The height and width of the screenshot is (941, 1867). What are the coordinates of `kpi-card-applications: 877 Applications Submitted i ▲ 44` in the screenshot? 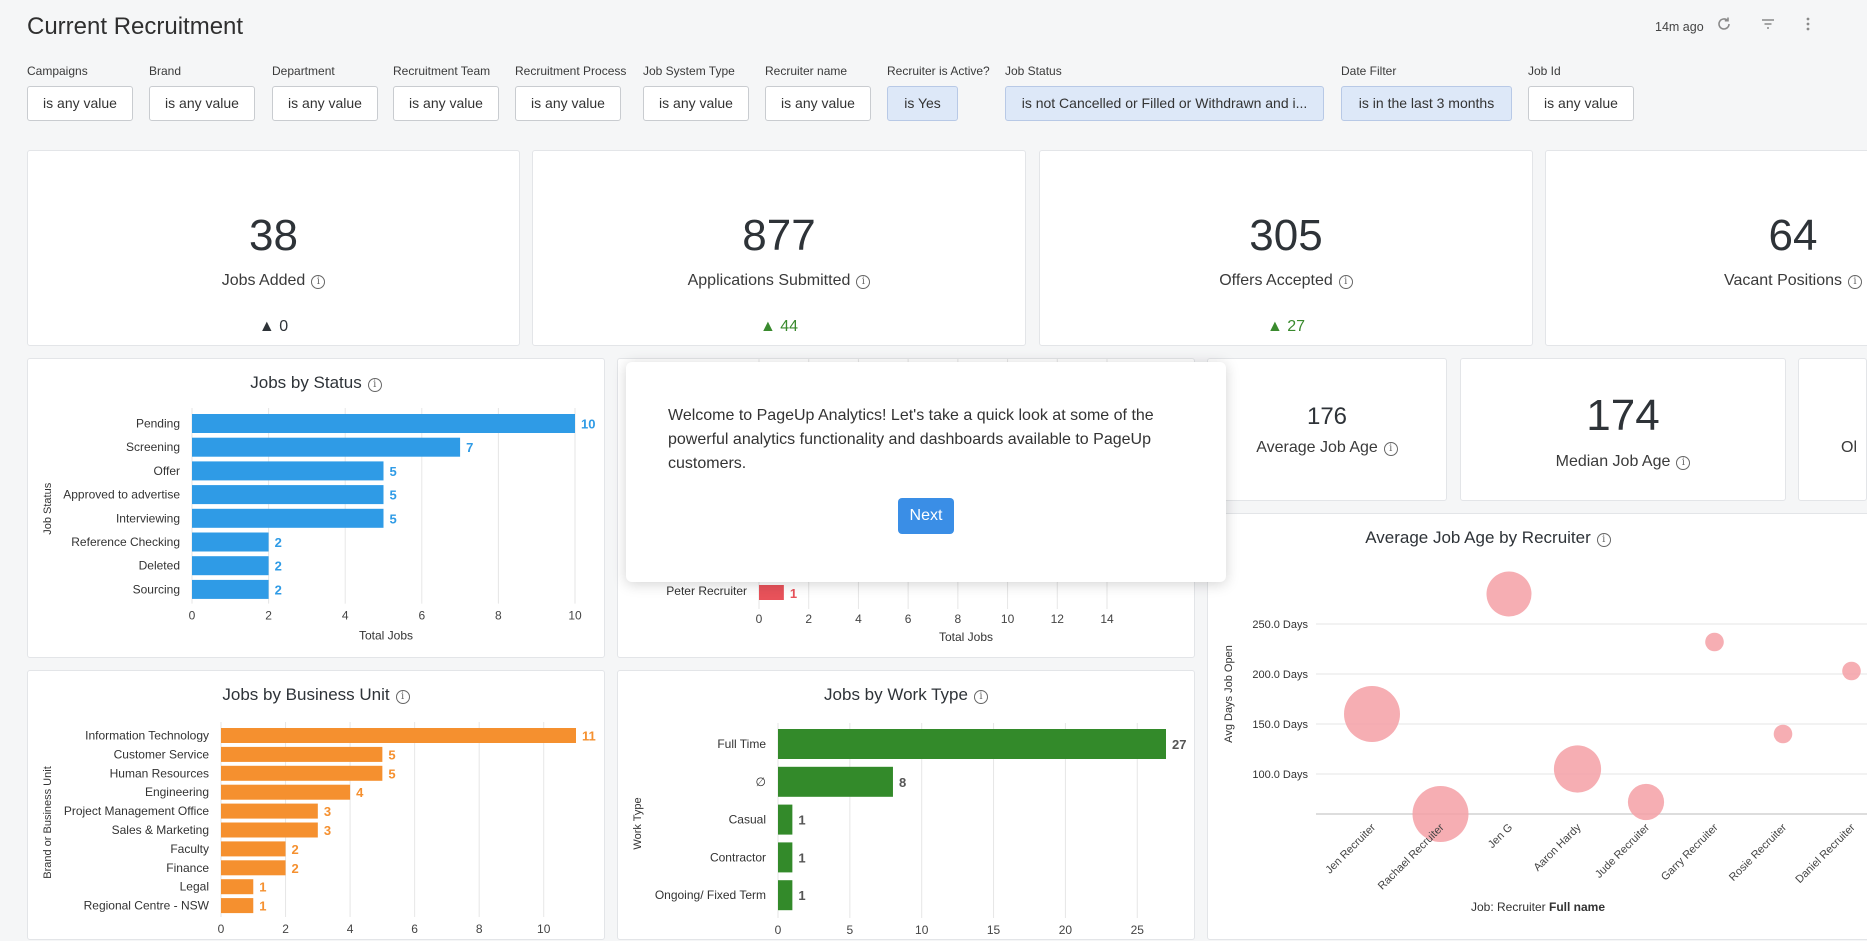 It's located at (779, 248).